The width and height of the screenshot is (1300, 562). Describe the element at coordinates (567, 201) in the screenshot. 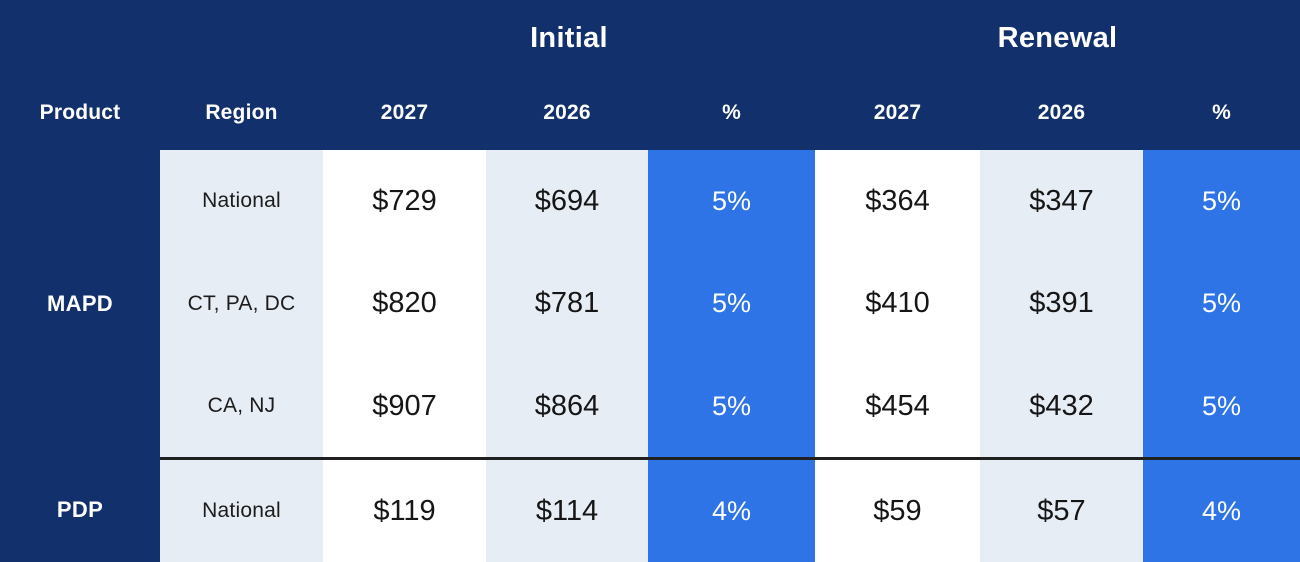

I see `cell-initial-2026: $694` at that location.